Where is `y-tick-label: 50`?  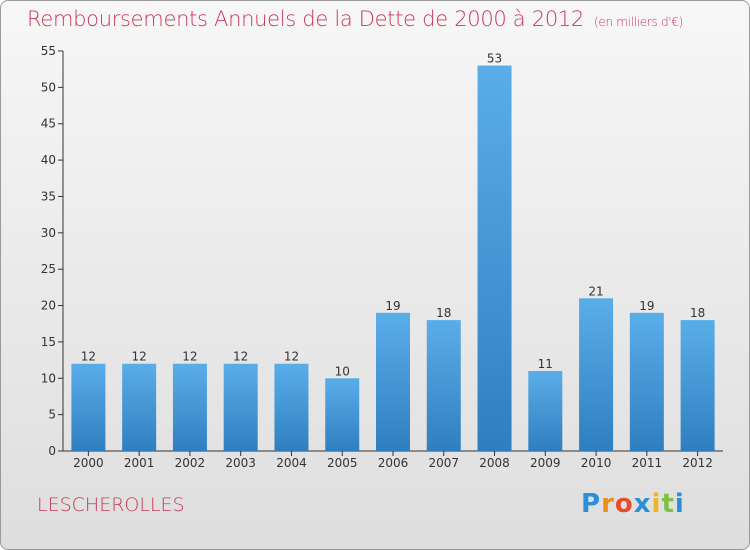 y-tick-label: 50 is located at coordinates (48, 87).